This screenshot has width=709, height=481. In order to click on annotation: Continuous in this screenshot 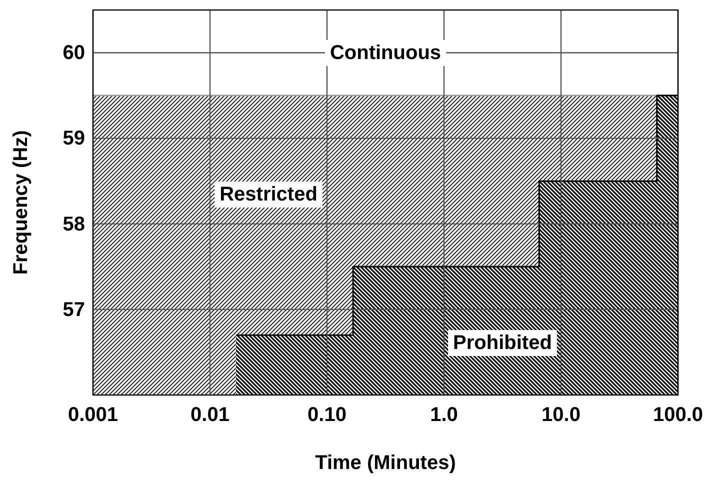, I will do `click(386, 53)`.